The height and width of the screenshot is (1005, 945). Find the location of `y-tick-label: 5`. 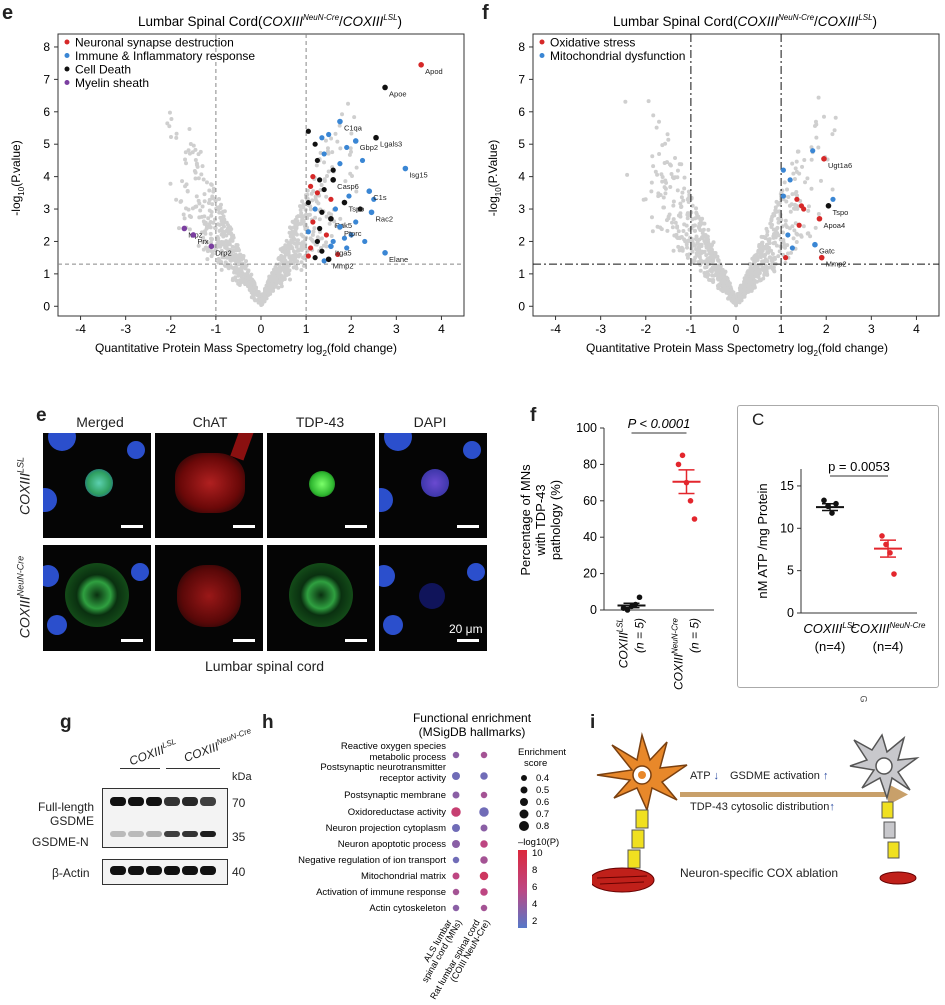

y-tick-label: 5 is located at coordinates (790, 571).